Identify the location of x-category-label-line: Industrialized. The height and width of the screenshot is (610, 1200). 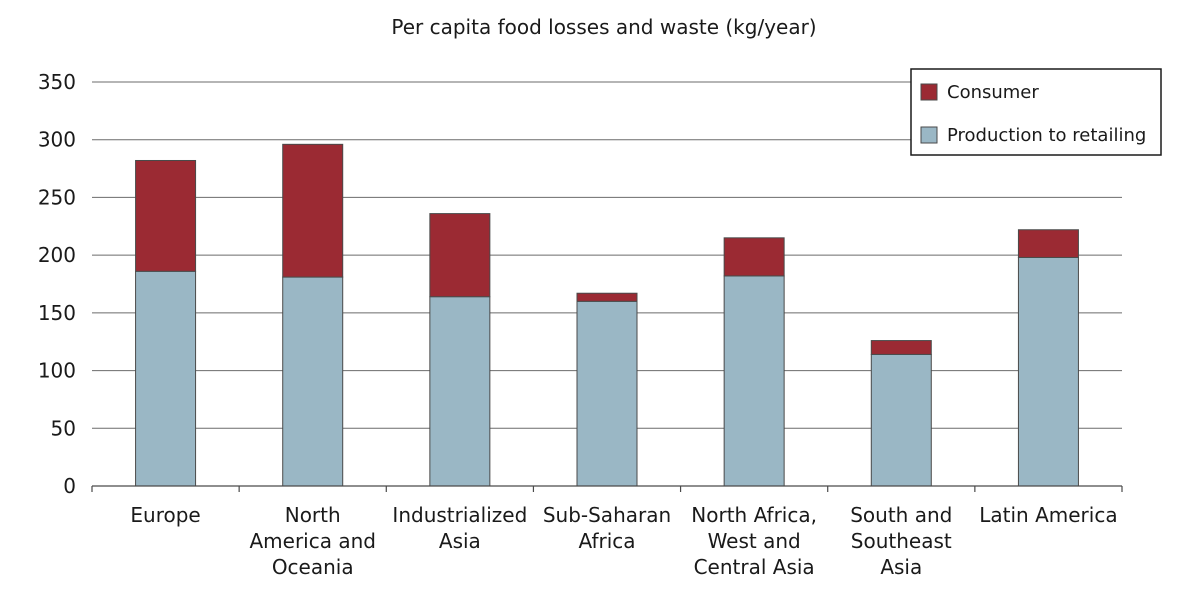
(459, 515).